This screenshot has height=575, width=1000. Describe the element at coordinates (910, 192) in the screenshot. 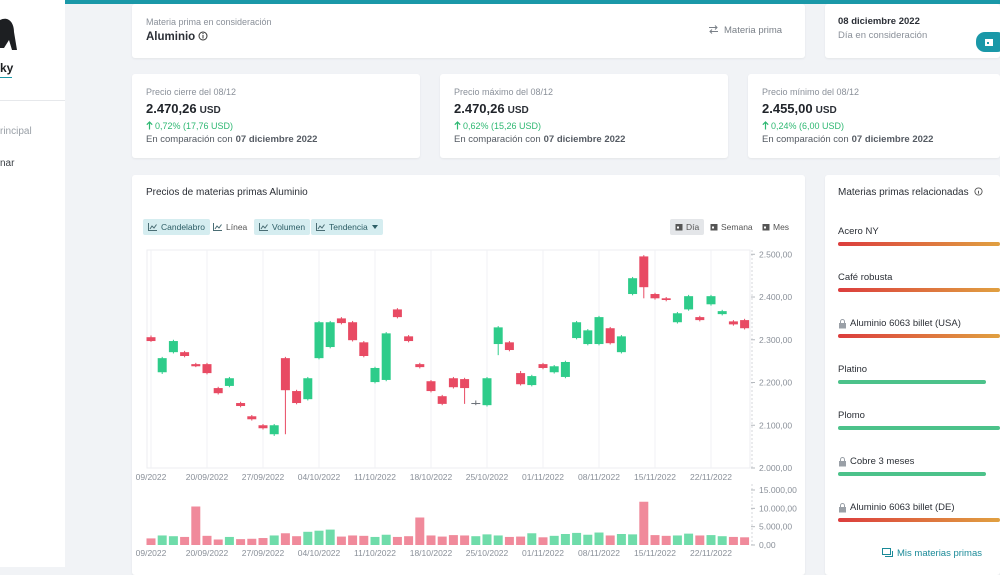

I see `related-title: Materias primas relacionadas` at that location.